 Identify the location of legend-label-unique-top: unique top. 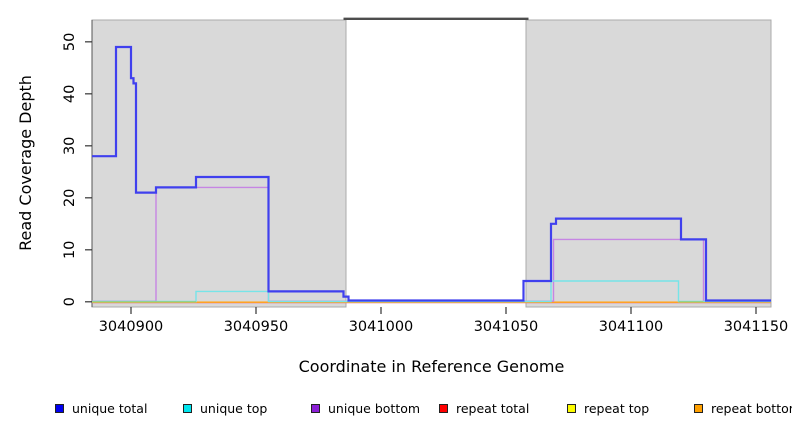
(234, 408).